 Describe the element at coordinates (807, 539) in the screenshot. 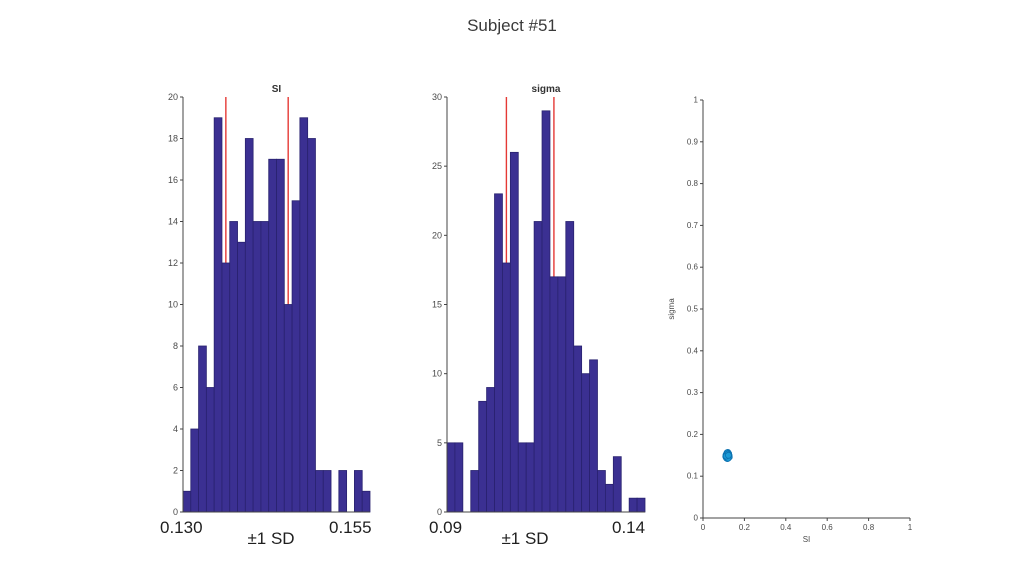

I see `x-axis-label: SI` at that location.